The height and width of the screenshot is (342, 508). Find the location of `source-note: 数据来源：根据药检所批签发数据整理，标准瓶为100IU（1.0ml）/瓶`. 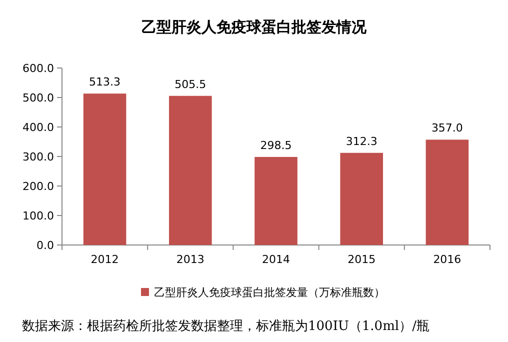

source-note: 数据来源：根据药检所批签发数据整理，标准瓶为100IU（1.0ml）/瓶 is located at coordinates (226, 326).